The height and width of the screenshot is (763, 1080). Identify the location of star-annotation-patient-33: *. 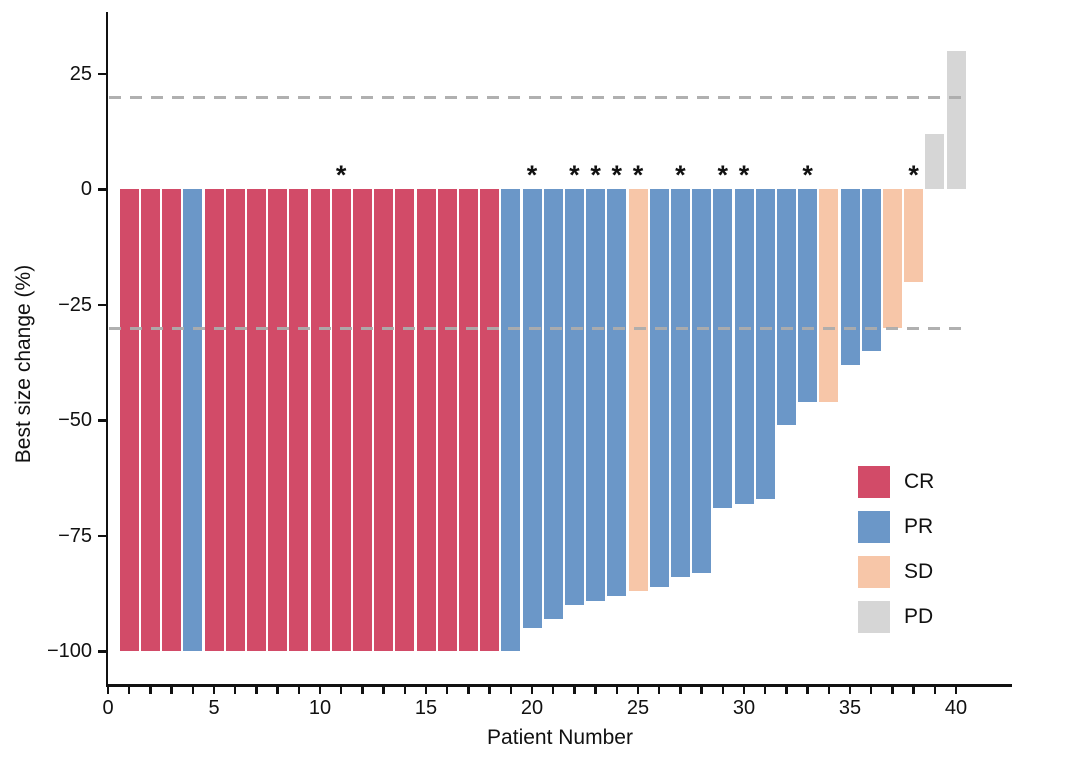
(807, 175).